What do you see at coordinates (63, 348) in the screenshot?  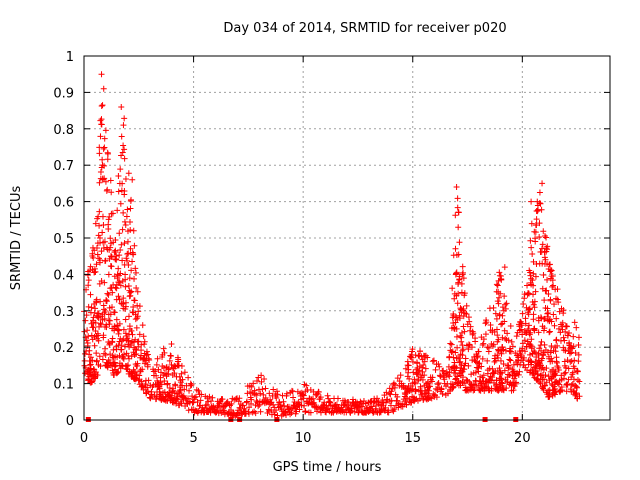 I see `y-tick-label: 0.2` at bounding box center [63, 348].